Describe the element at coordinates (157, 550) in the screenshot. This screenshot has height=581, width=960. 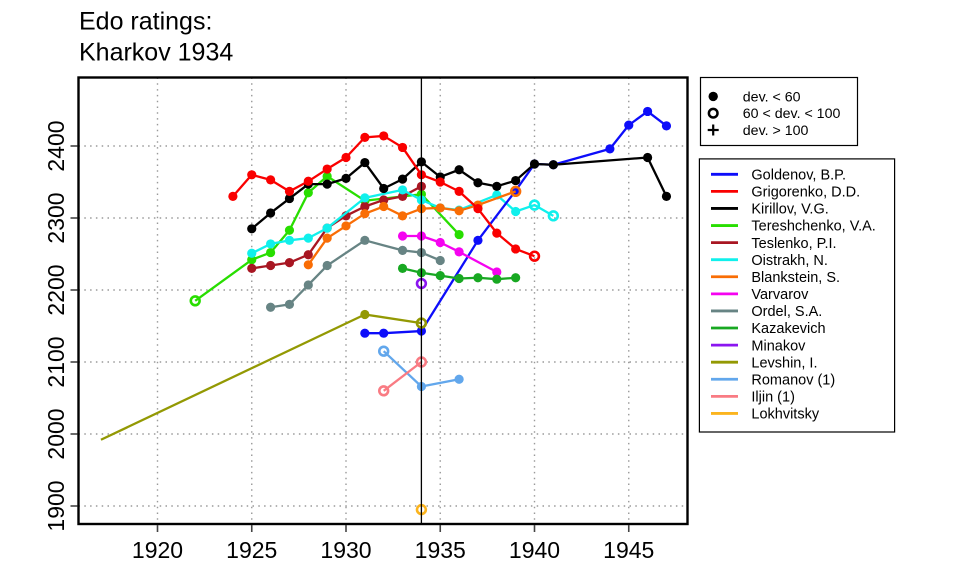
I see `svg-text: 1920` at that location.